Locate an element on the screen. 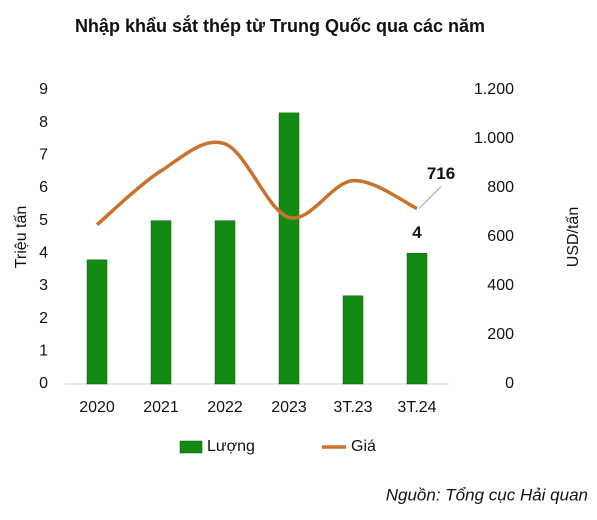  y-tick-label: 5 is located at coordinates (43, 220).